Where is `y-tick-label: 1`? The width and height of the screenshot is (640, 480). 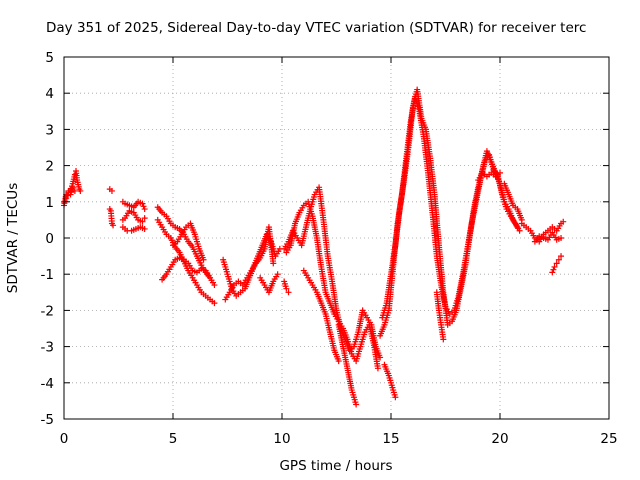
y-tick-label: 1 is located at coordinates (49, 203).